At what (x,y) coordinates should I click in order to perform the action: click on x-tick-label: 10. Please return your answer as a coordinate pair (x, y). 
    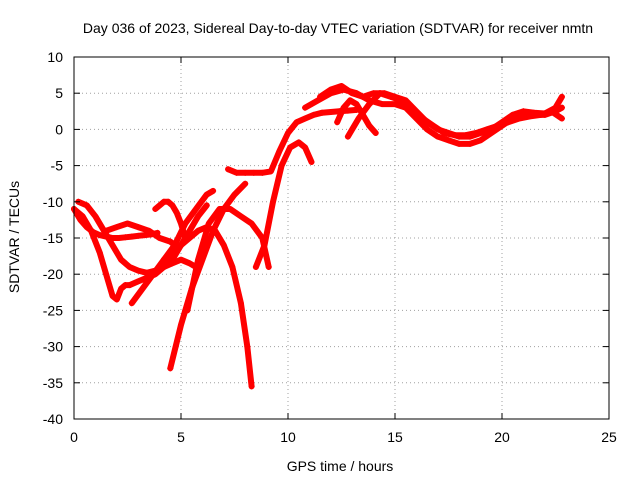
    Looking at the image, I should click on (288, 437).